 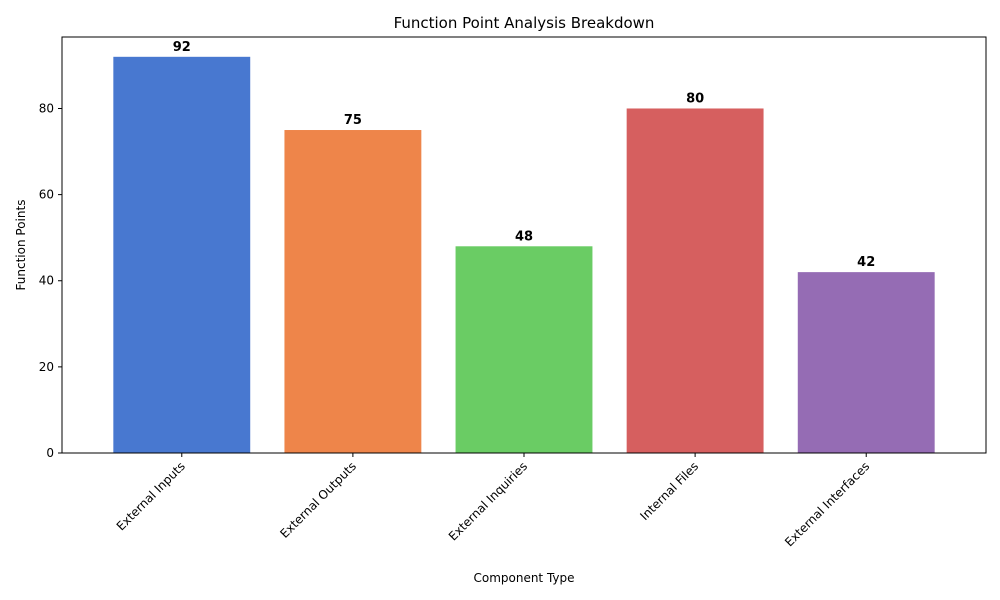 I want to click on bar-internal-files, so click(x=695, y=280).